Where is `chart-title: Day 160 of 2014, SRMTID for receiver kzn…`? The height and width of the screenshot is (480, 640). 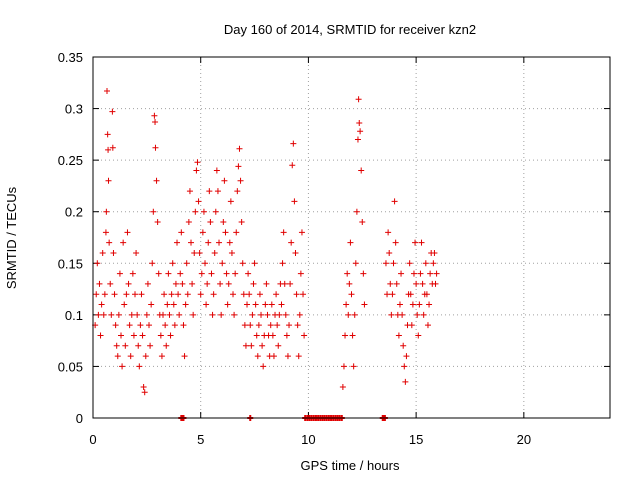
chart-title: Day 160 of 2014, SRMTID for receiver kzn… is located at coordinates (350, 29).